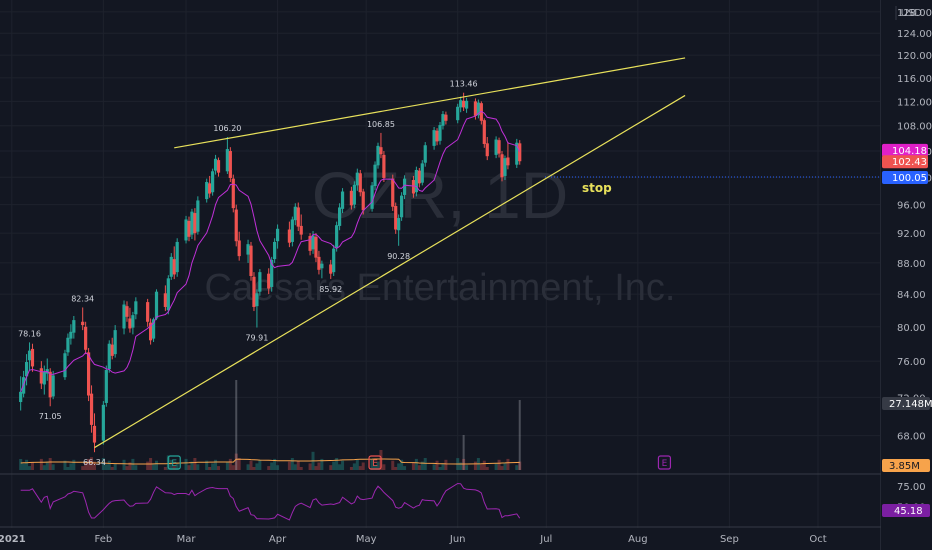 The image size is (932, 550). What do you see at coordinates (413, 539) in the screenshot?
I see `time-axis: 2021 Feb Mar Apr May Jun Jul Aug Sep Oct` at bounding box center [413, 539].